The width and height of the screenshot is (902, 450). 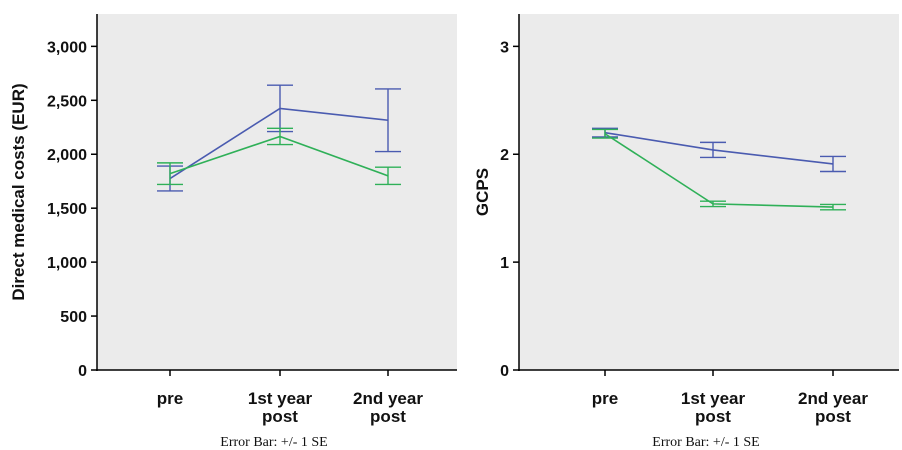 I want to click on y-tick-label: 1,500, so click(x=67, y=209).